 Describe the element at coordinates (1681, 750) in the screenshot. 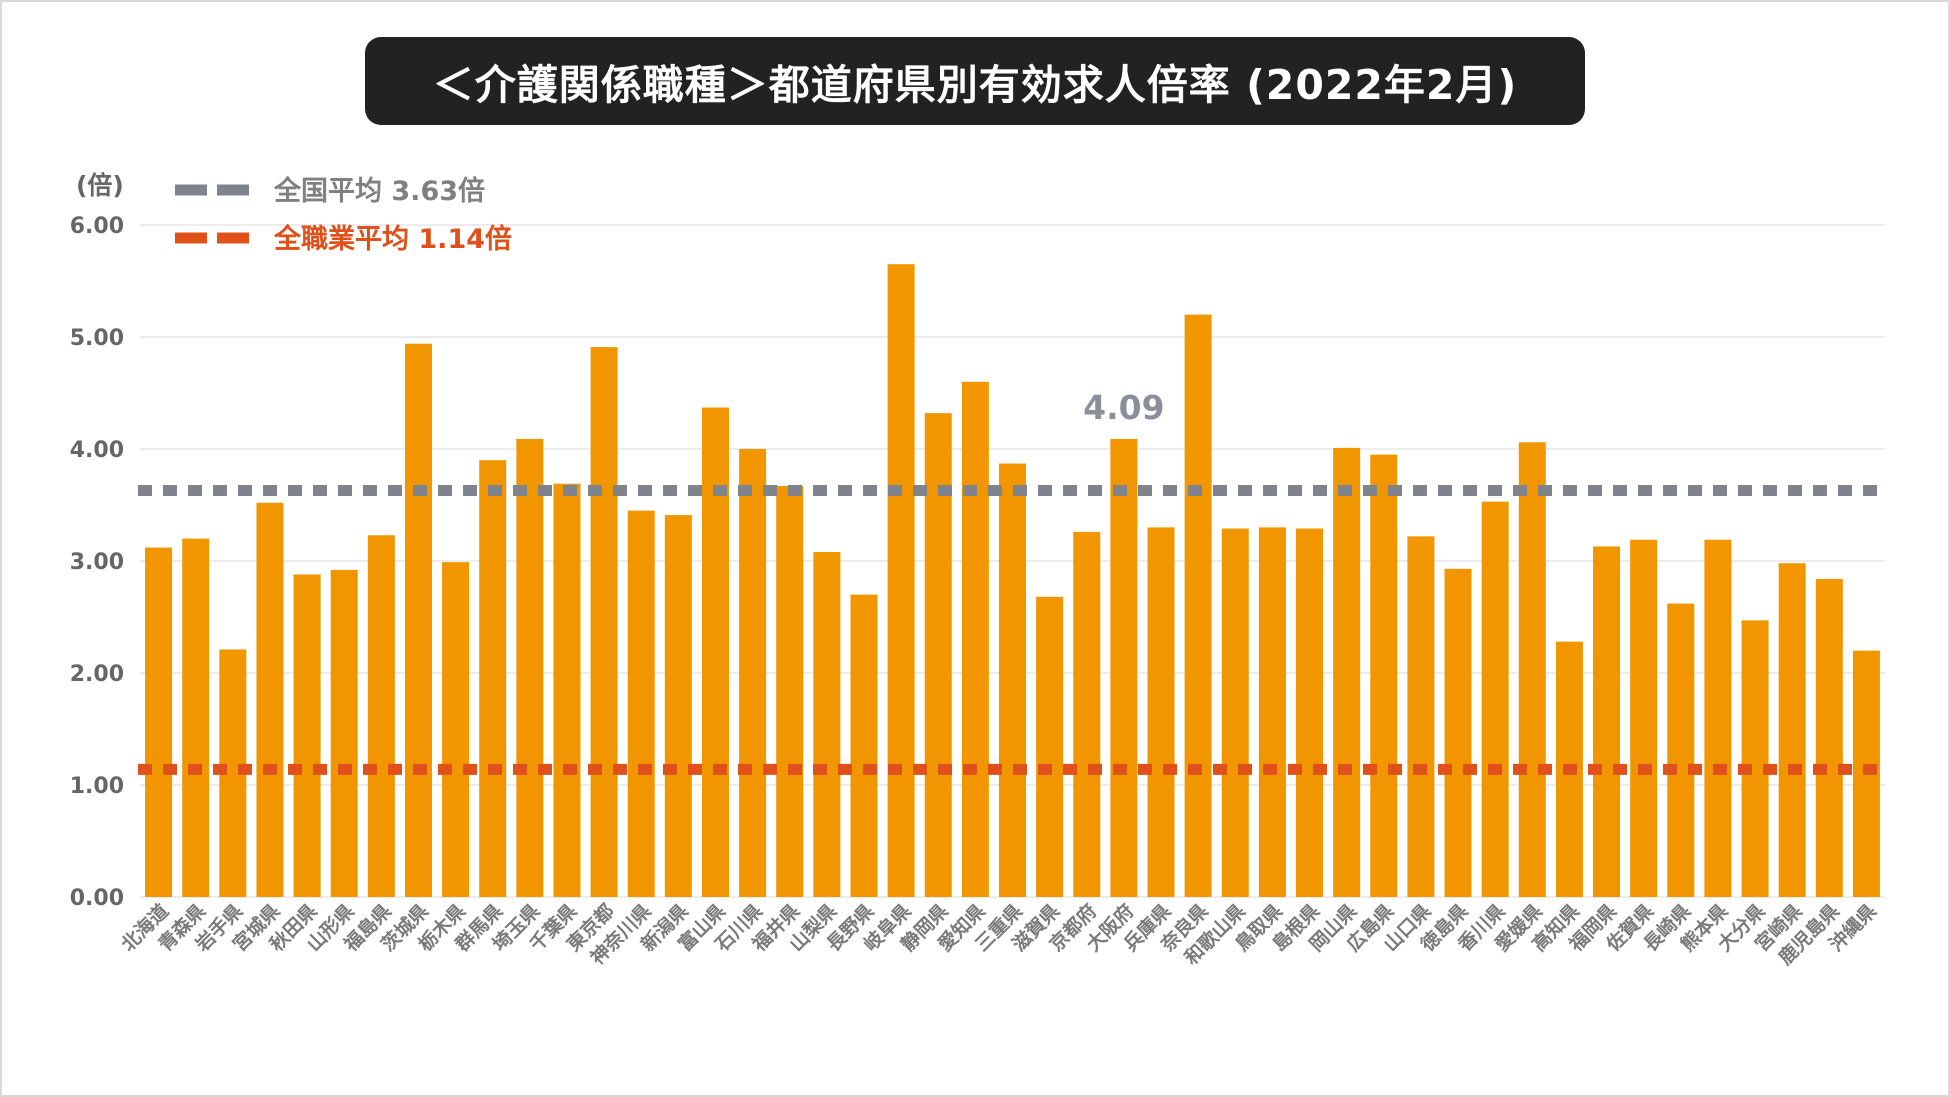

I see `bar-長崎県` at that location.